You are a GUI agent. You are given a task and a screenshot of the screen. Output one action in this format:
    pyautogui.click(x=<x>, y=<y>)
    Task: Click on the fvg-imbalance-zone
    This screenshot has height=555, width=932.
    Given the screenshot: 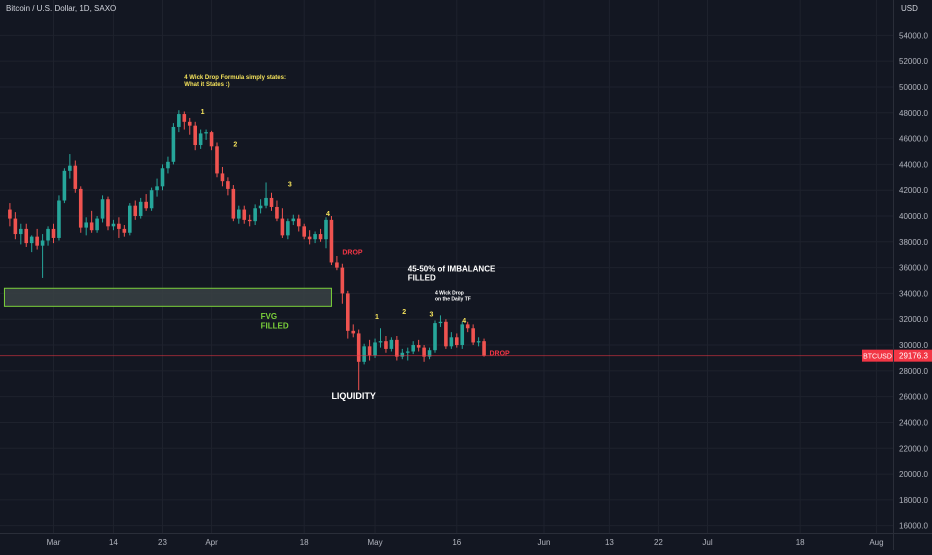 What is the action you would take?
    pyautogui.click(x=167, y=297)
    